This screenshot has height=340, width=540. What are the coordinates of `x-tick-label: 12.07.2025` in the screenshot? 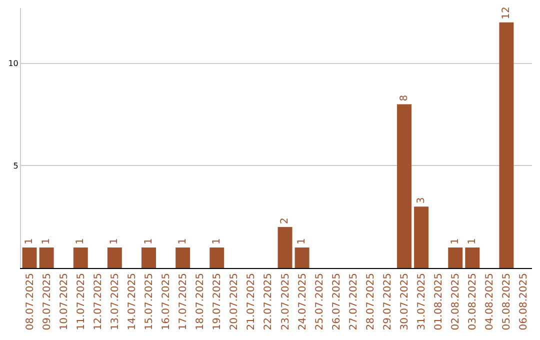 It's located at (98, 301).